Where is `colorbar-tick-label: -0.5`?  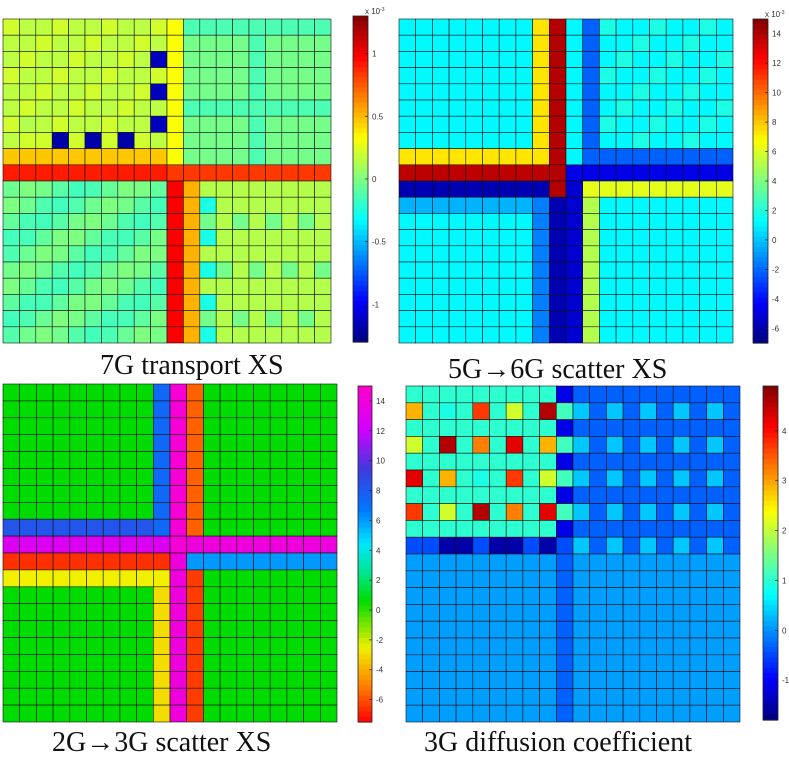 colorbar-tick-label: -0.5 is located at coordinates (379, 242).